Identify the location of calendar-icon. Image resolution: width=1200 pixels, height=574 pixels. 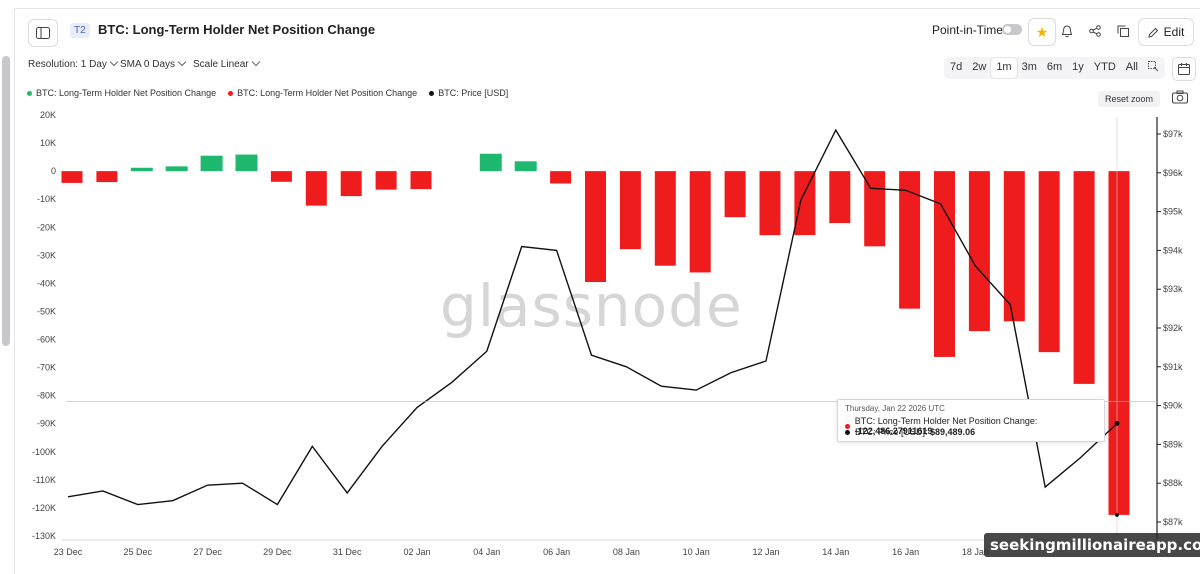
(1184, 69).